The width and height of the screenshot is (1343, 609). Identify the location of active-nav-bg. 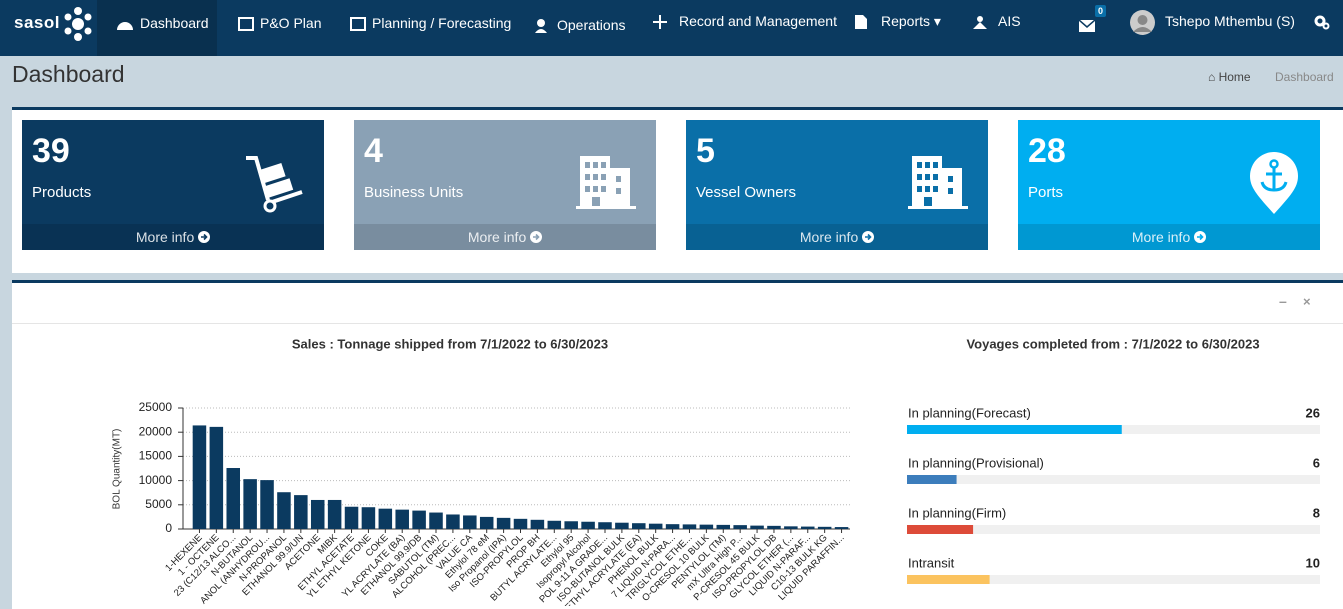
(157, 28).